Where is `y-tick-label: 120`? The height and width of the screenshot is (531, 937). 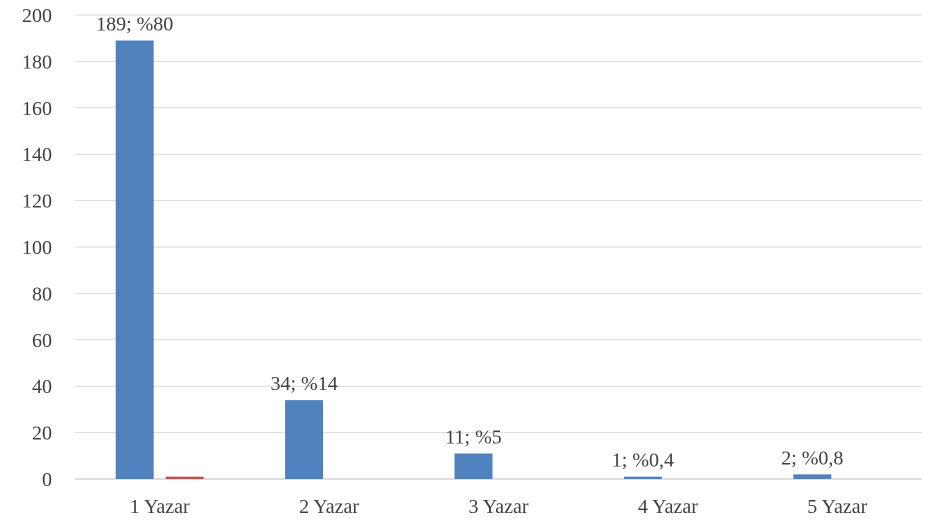 y-tick-label: 120 is located at coordinates (37, 202).